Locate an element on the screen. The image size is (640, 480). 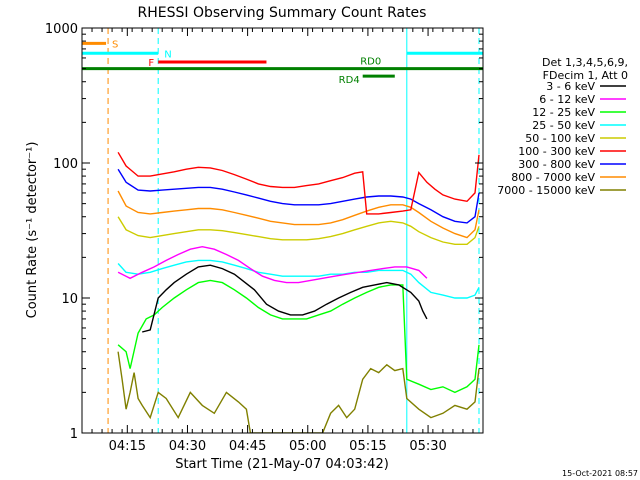
legend-entry-label: 800 - 7000 keV is located at coordinates (553, 177).